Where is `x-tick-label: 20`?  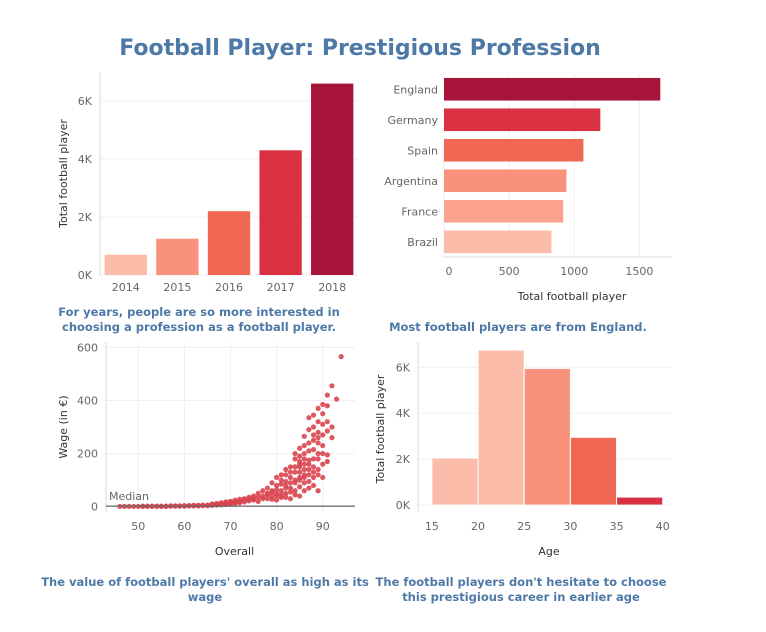
x-tick-label: 20 is located at coordinates (478, 526).